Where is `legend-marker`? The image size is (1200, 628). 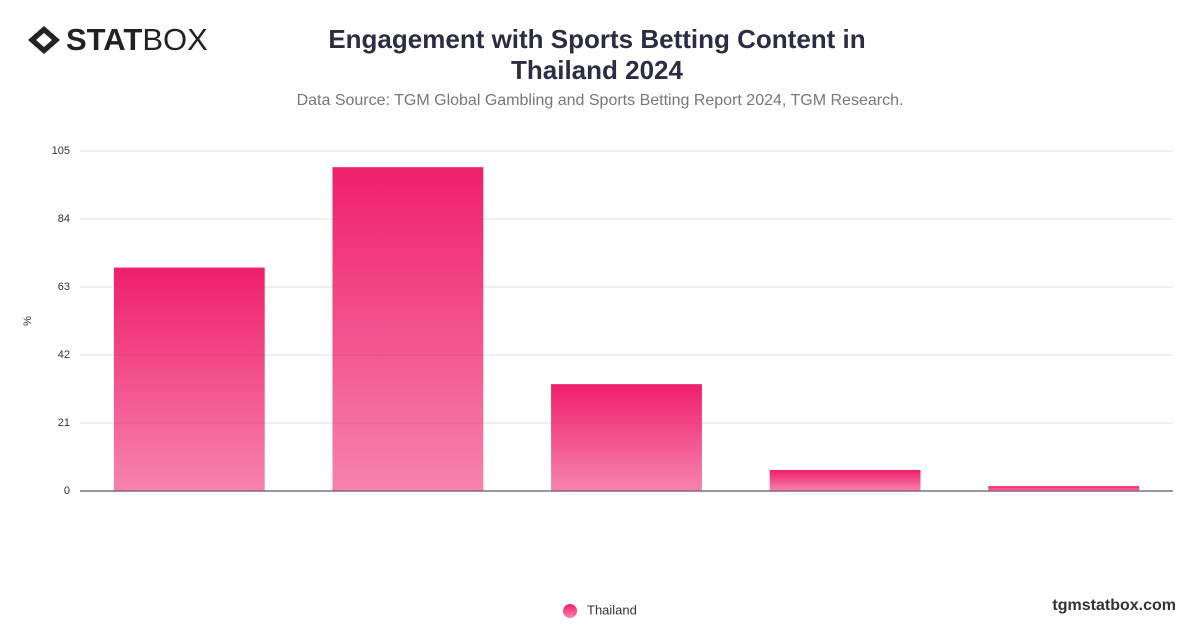
legend-marker is located at coordinates (570, 611).